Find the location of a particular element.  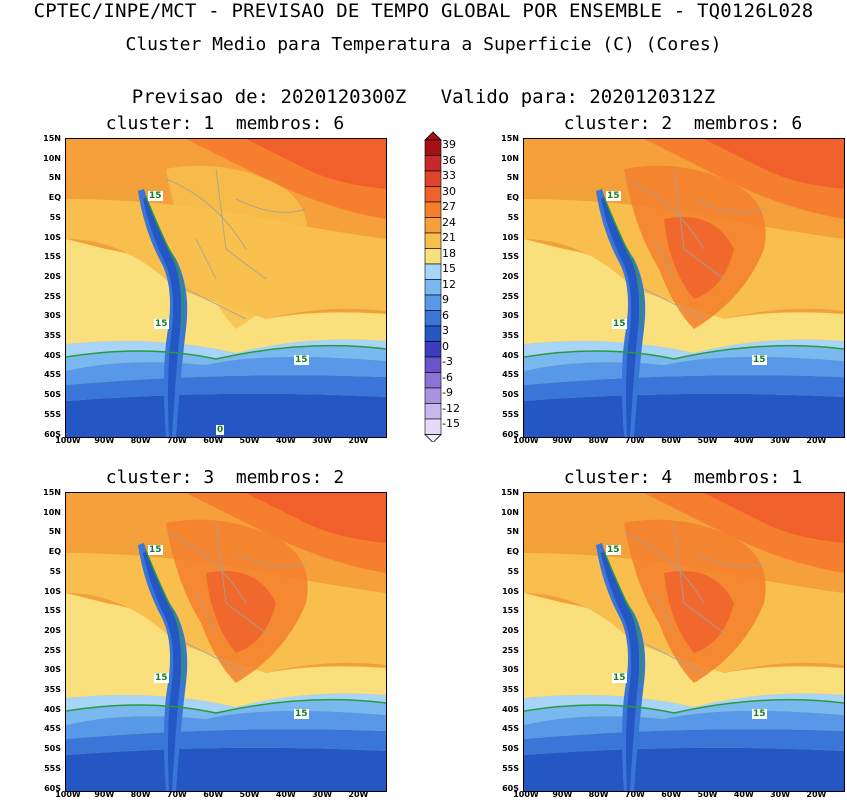

colorbar-tick-label: 3 is located at coordinates (445, 330).